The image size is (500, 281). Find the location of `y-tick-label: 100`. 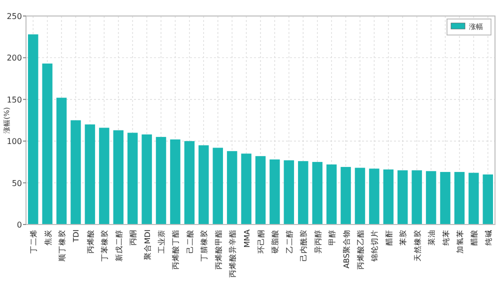

y-tick-label: 100 is located at coordinates (14, 141).